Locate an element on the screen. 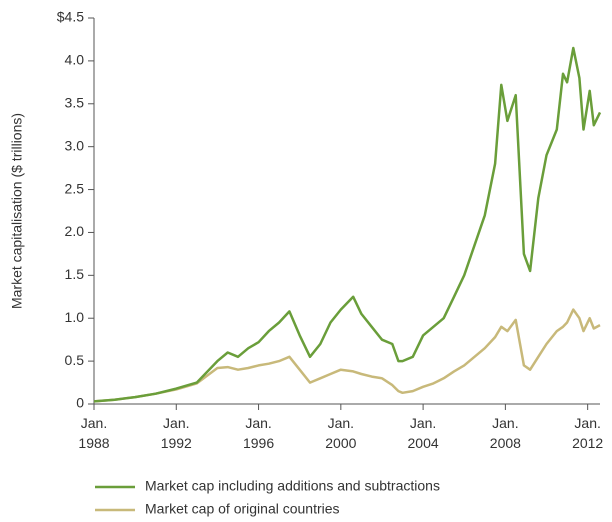 The height and width of the screenshot is (522, 612). y-tick-label: 1.5 is located at coordinates (75, 274).